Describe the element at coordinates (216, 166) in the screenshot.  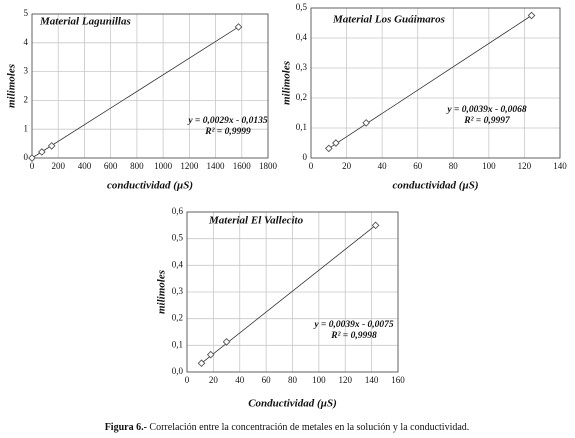
I see `x-tick-label: 1400` at that location.